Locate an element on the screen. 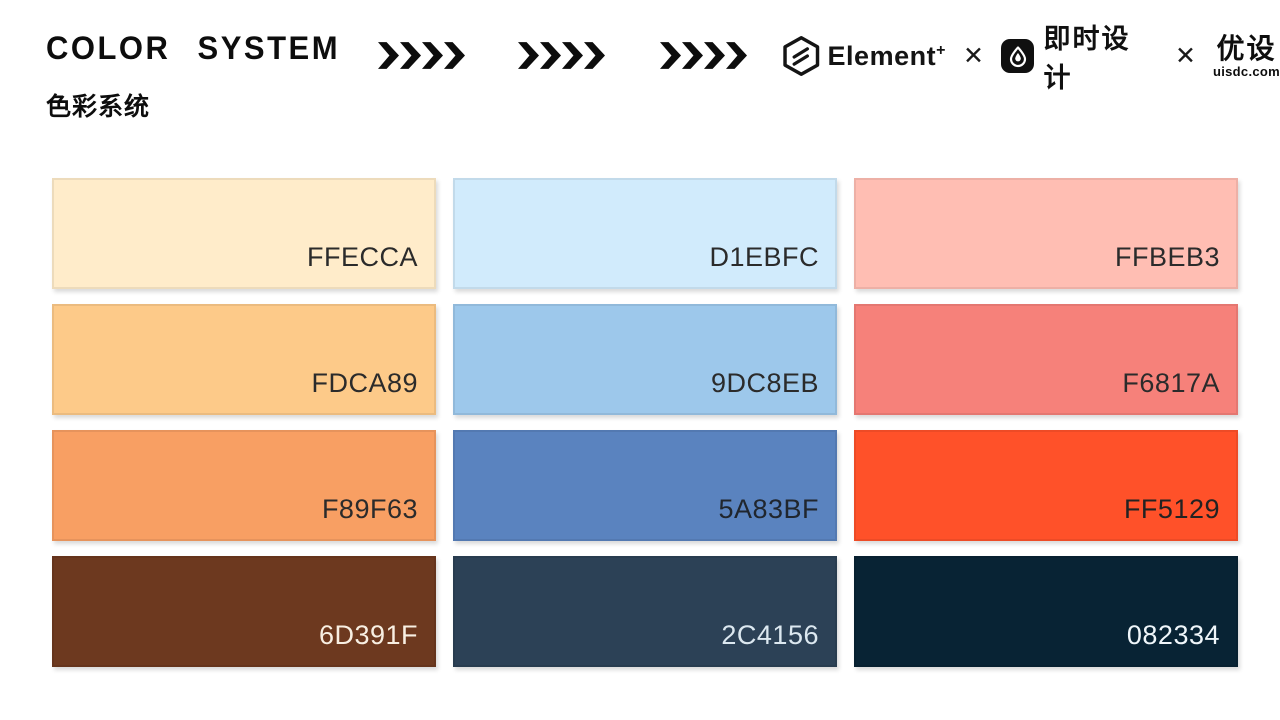  swatch-hex-label: FFBEB3 is located at coordinates (1167, 257).